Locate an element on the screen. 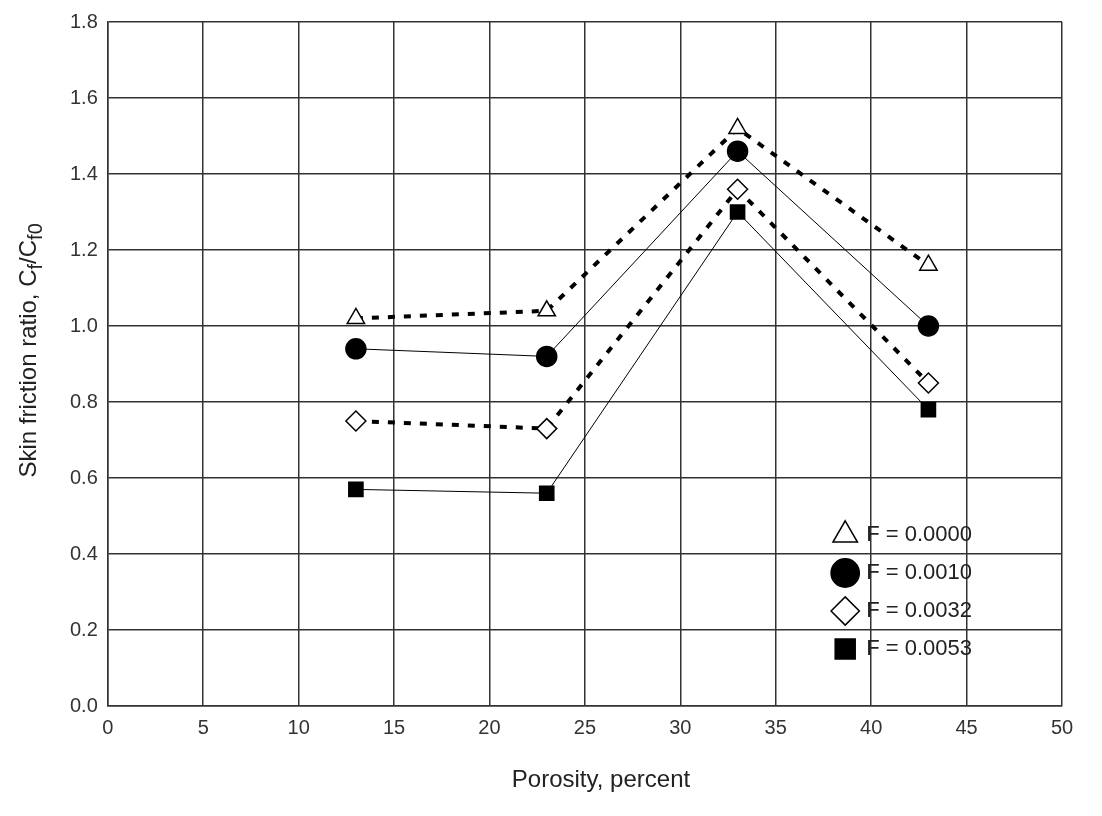 The height and width of the screenshot is (816, 1102). x-tick-label: 30 is located at coordinates (680, 726).